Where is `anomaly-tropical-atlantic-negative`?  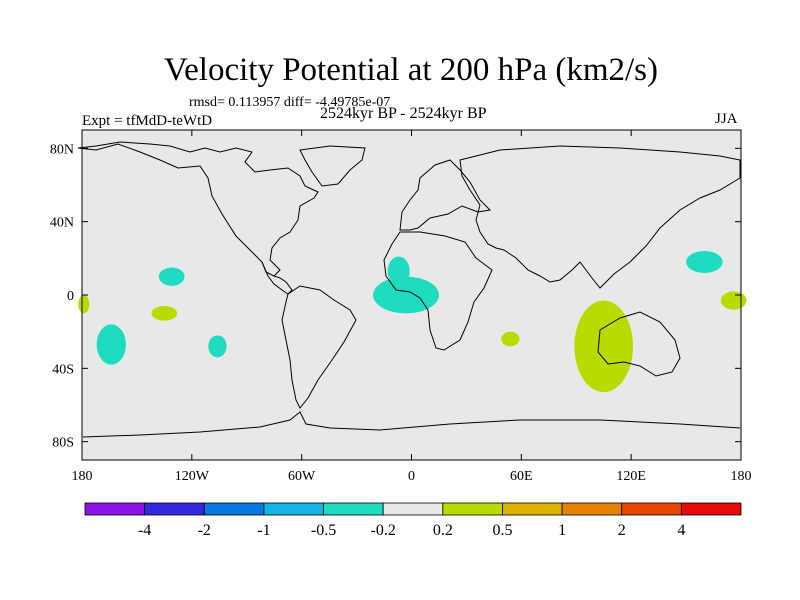 anomaly-tropical-atlantic-negative is located at coordinates (406, 295).